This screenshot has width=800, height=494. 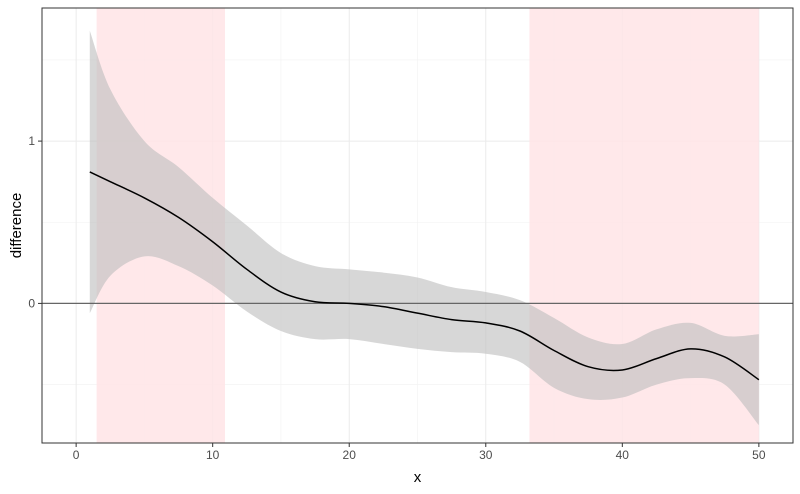 I want to click on x-tick-label: 50, so click(x=759, y=455).